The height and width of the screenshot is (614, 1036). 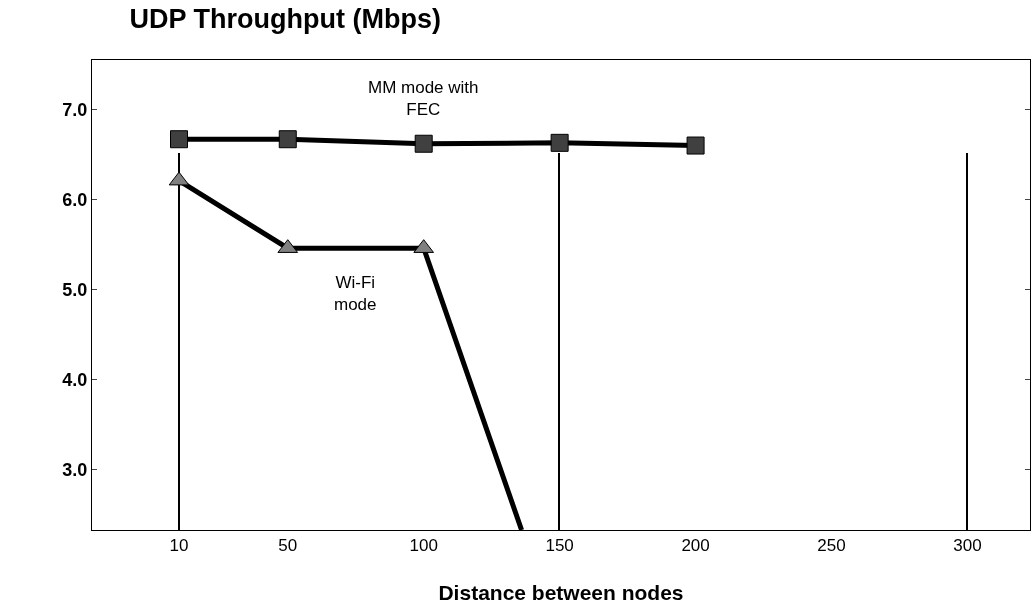 I want to click on x-tick-label: 10, so click(x=179, y=546).